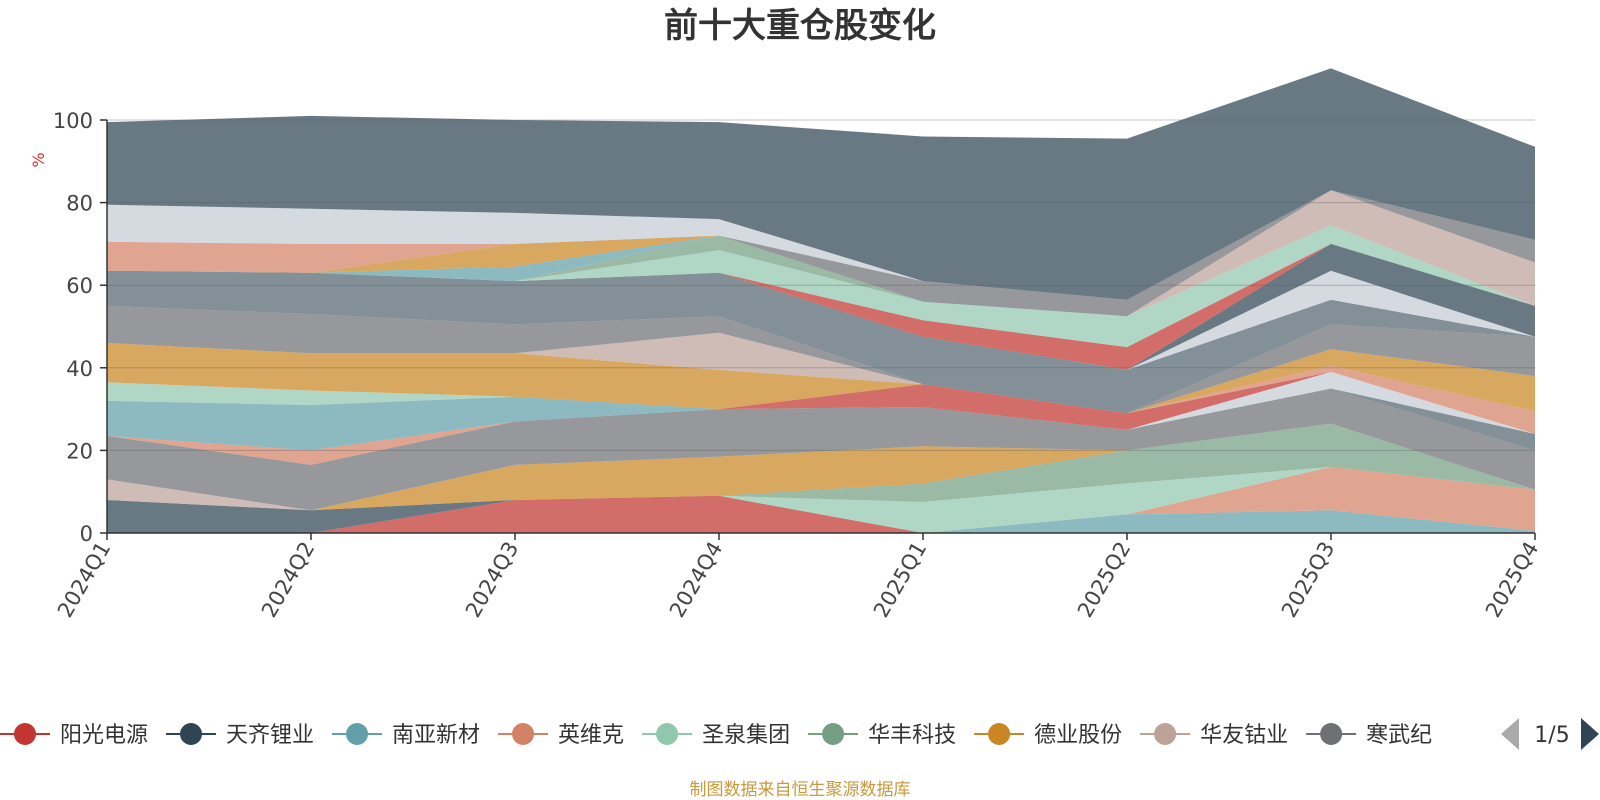 The width and height of the screenshot is (1600, 800). Describe the element at coordinates (696, 580) in the screenshot. I see `x-tick-label: 2024Q4` at that location.